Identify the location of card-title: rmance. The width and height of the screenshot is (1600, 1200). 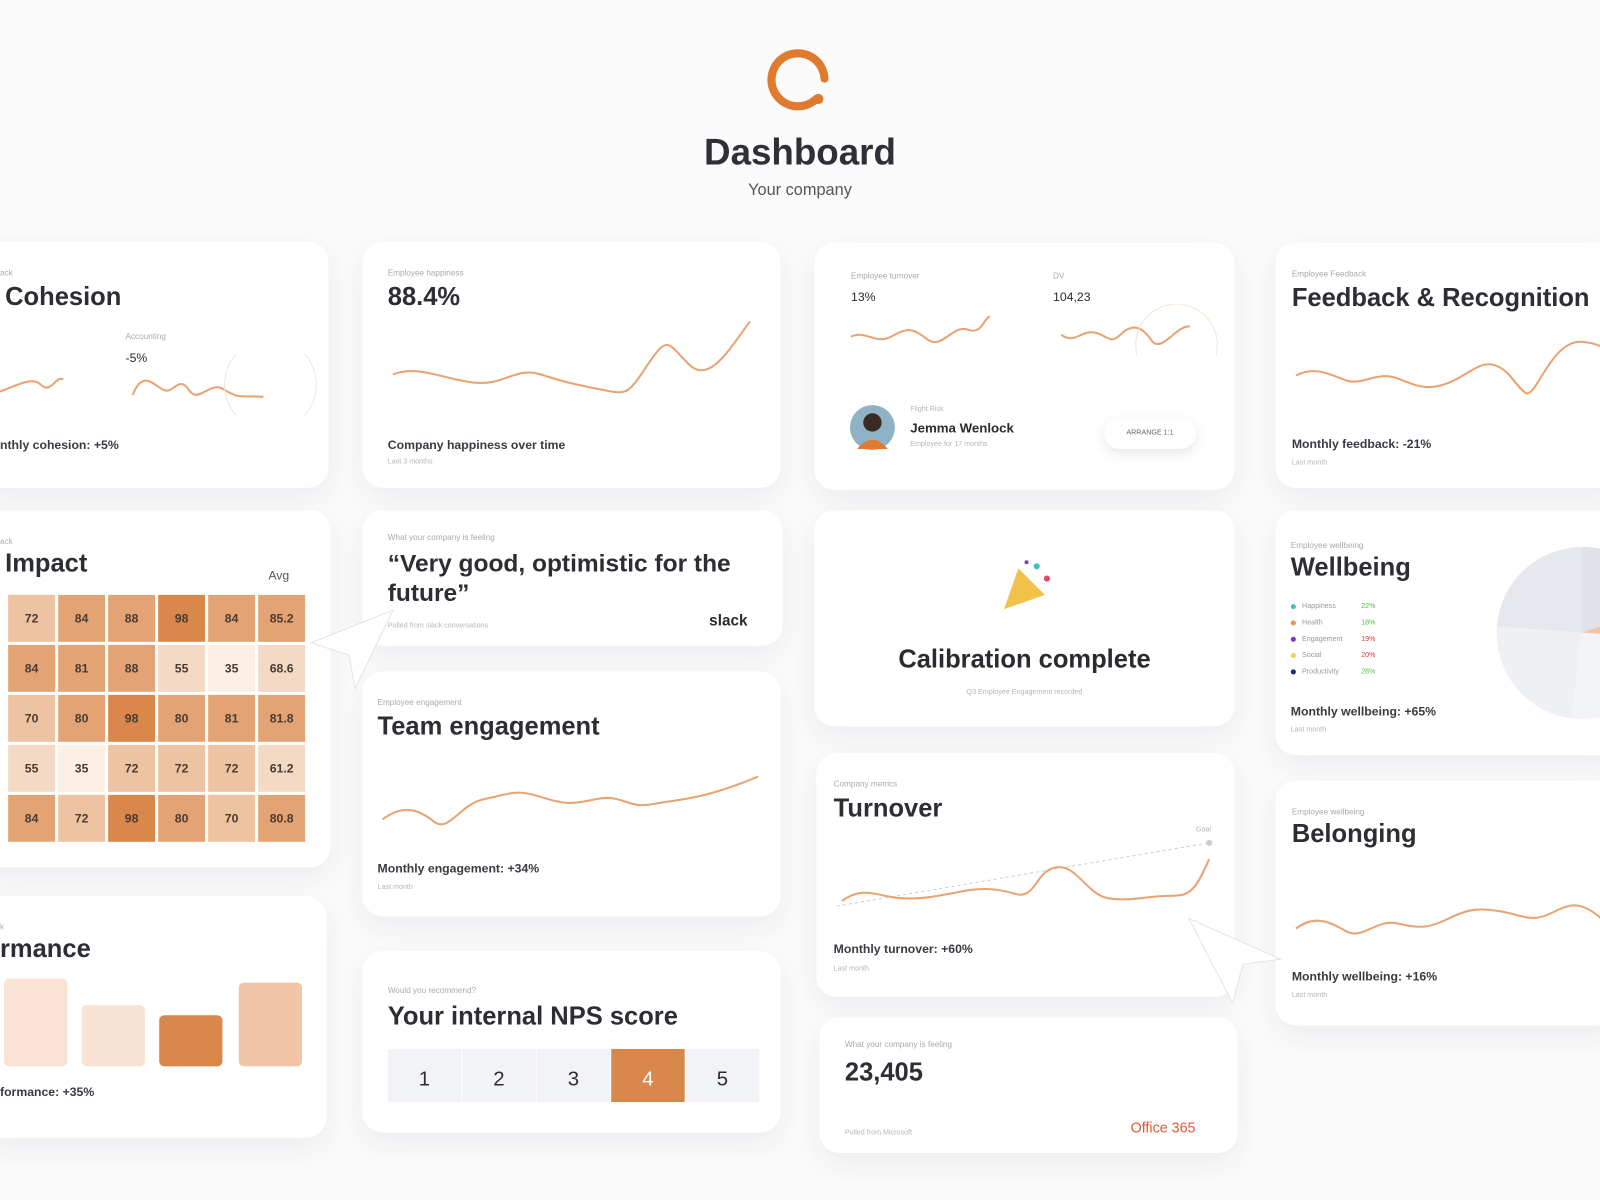
(45, 949).